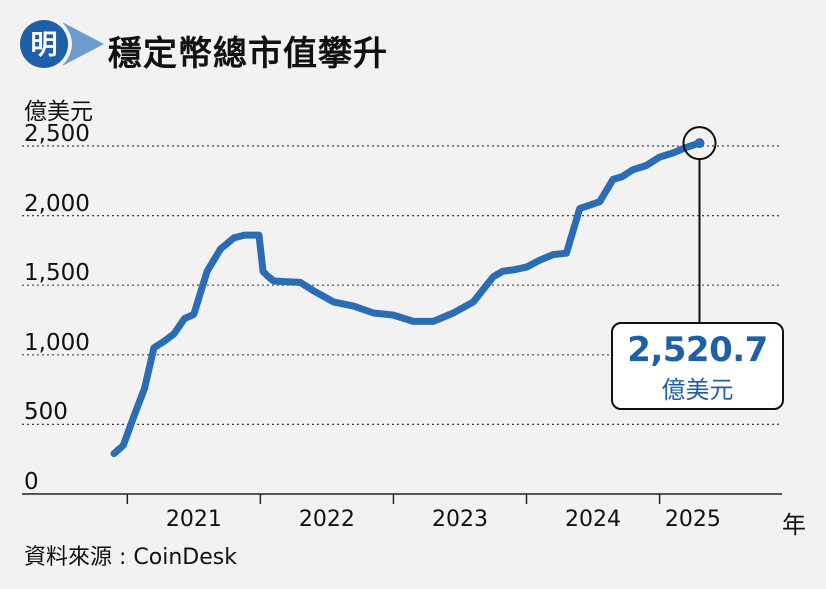 This screenshot has width=826, height=589. Describe the element at coordinates (130, 557) in the screenshot. I see `source-note: 資料來源 : CoinDesk` at that location.